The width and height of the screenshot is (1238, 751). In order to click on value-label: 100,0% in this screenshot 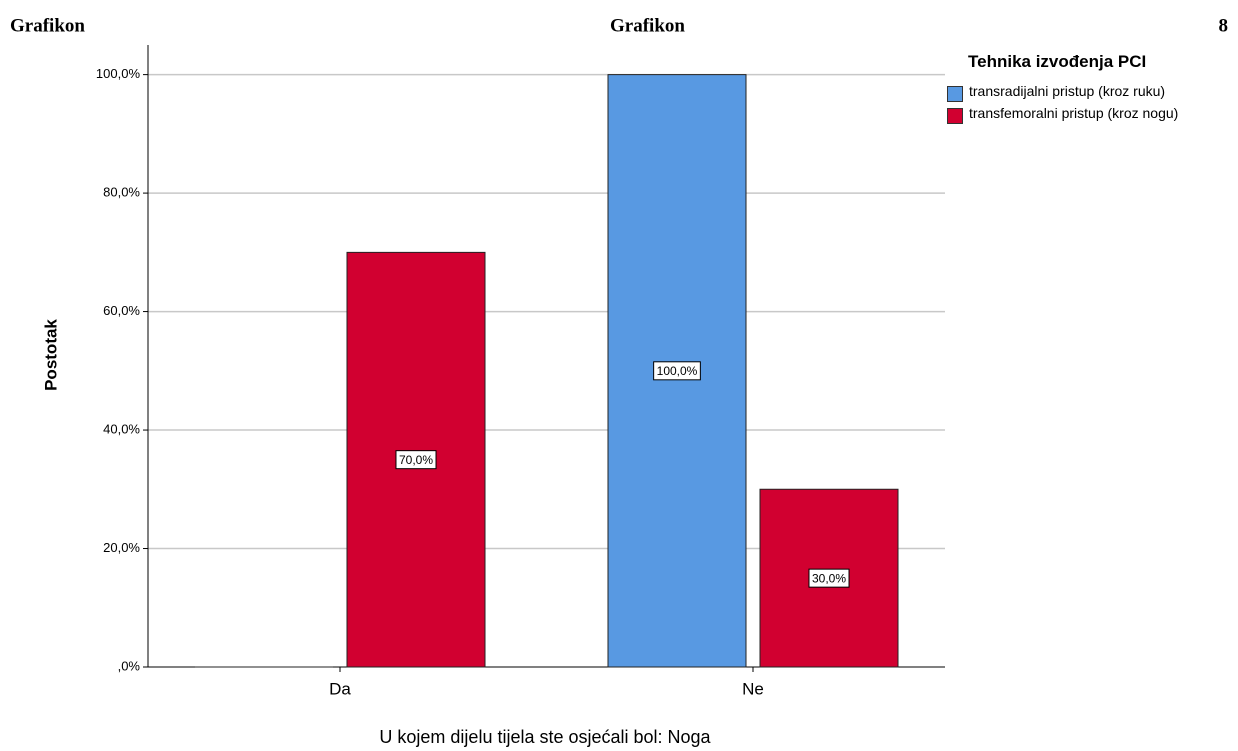, I will do `click(677, 371)`.